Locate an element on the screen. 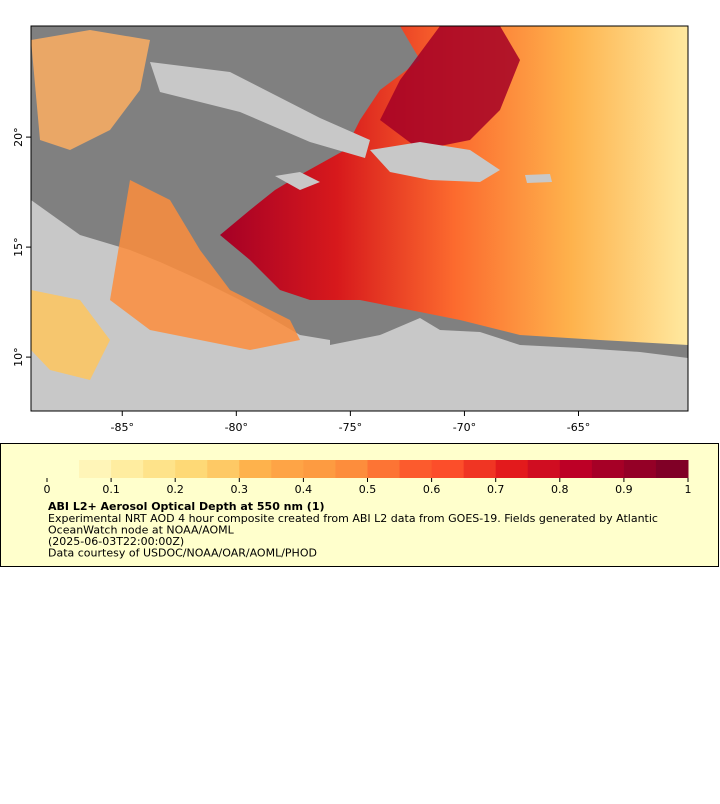  legend-line: OceanWatch node at NOAA/AOML is located at coordinates (141, 530).